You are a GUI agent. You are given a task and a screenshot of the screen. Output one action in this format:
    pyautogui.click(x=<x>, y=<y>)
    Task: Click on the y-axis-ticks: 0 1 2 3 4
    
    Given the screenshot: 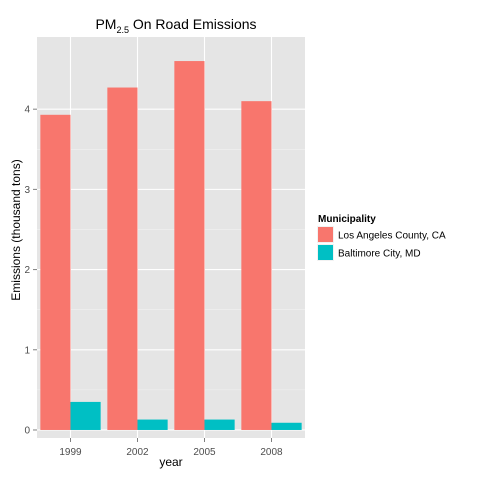 What is the action you would take?
    pyautogui.click(x=30, y=270)
    